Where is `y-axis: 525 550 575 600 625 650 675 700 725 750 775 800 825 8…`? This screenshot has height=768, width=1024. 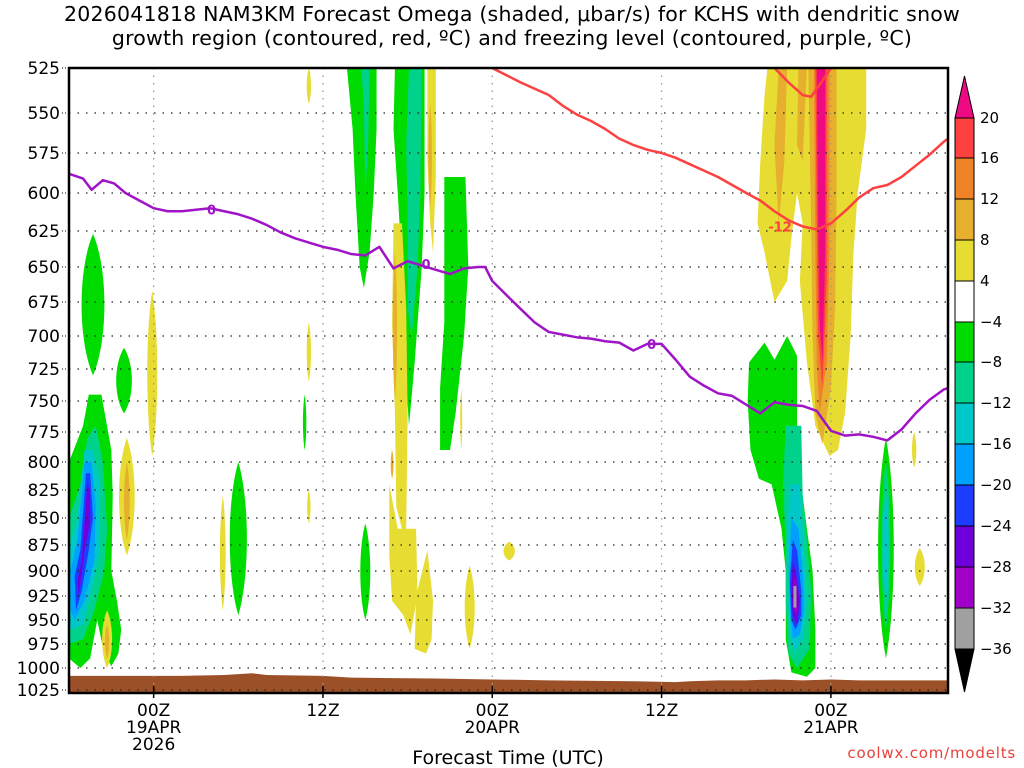
y-axis: 525 550 575 600 625 650 675 700 725 750 775 800 825 8… is located at coordinates (43, 380).